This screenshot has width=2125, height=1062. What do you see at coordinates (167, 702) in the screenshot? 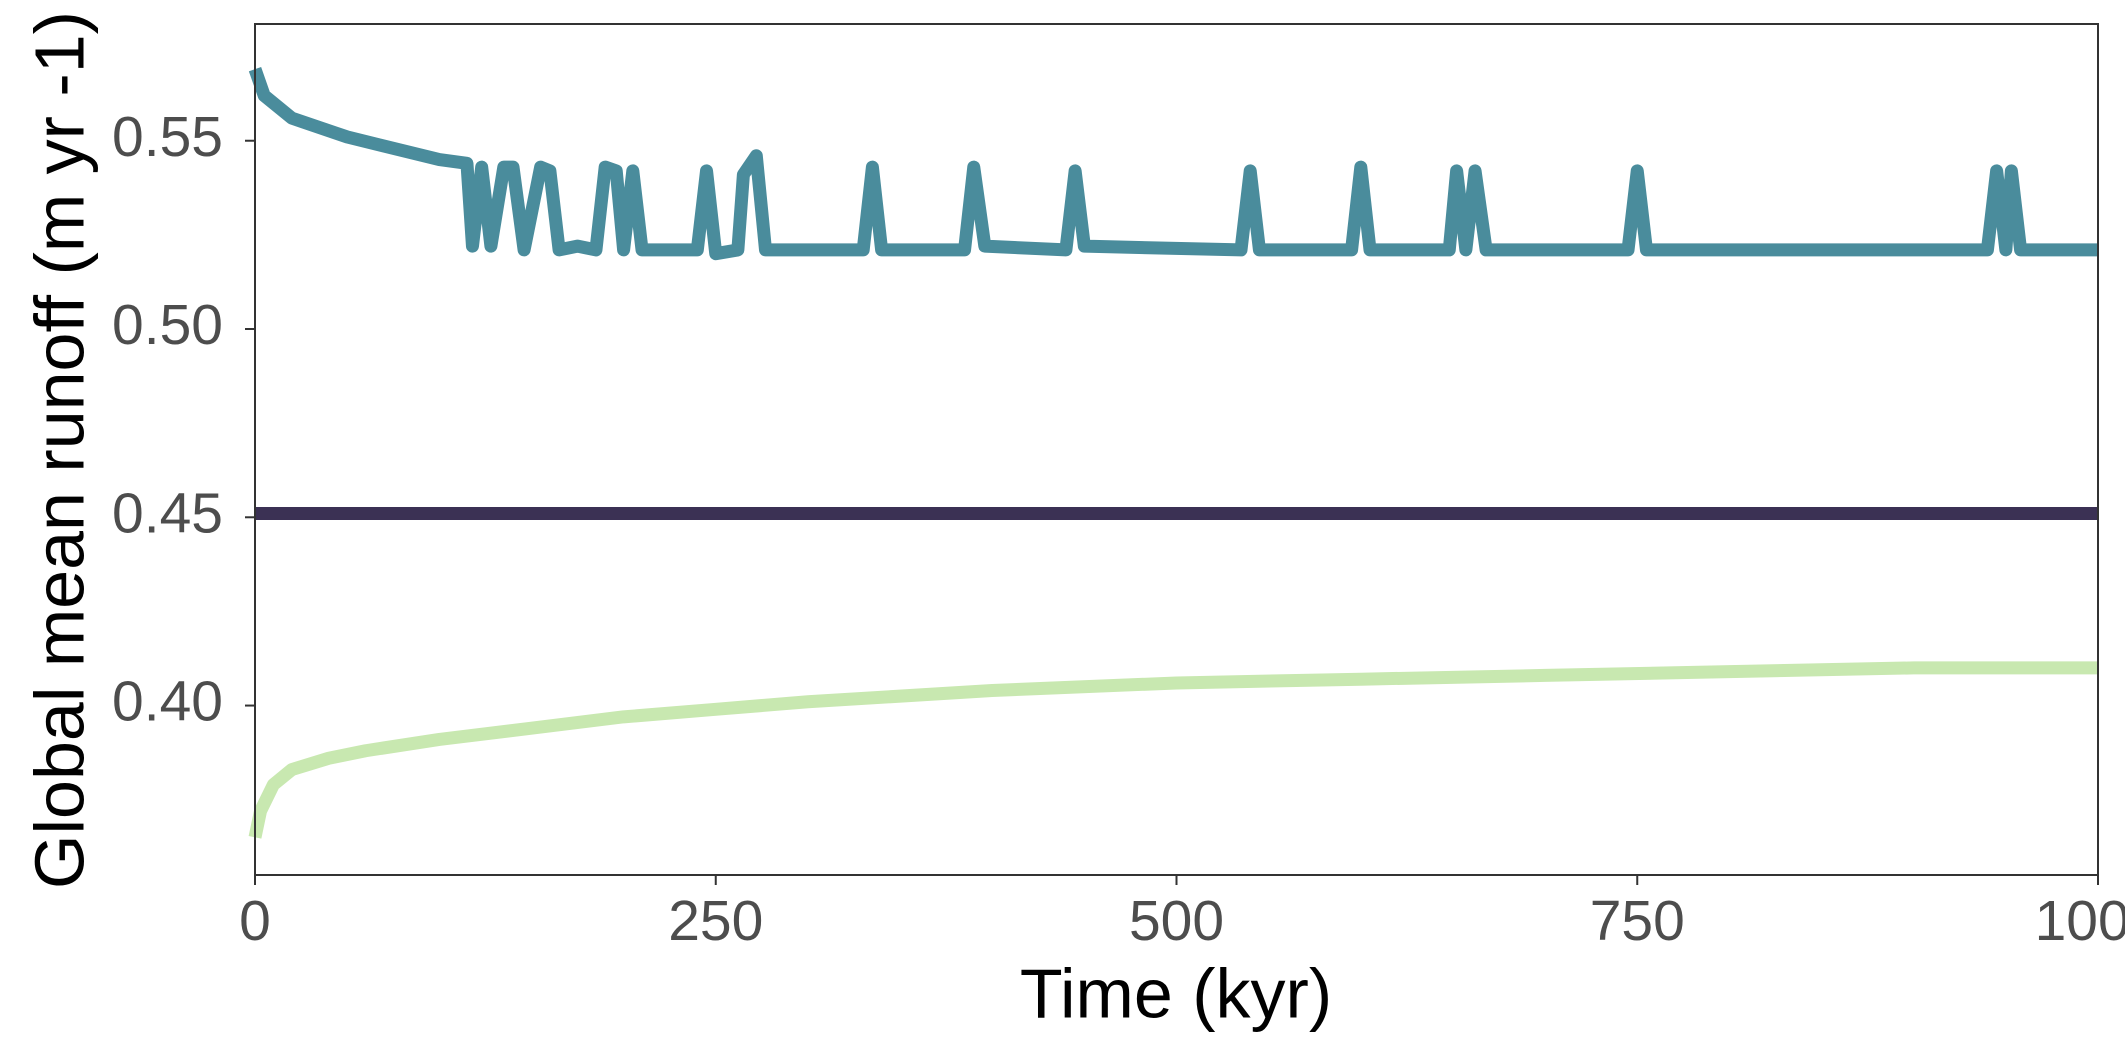
I see `y-tick-label: 0.40` at bounding box center [167, 702].